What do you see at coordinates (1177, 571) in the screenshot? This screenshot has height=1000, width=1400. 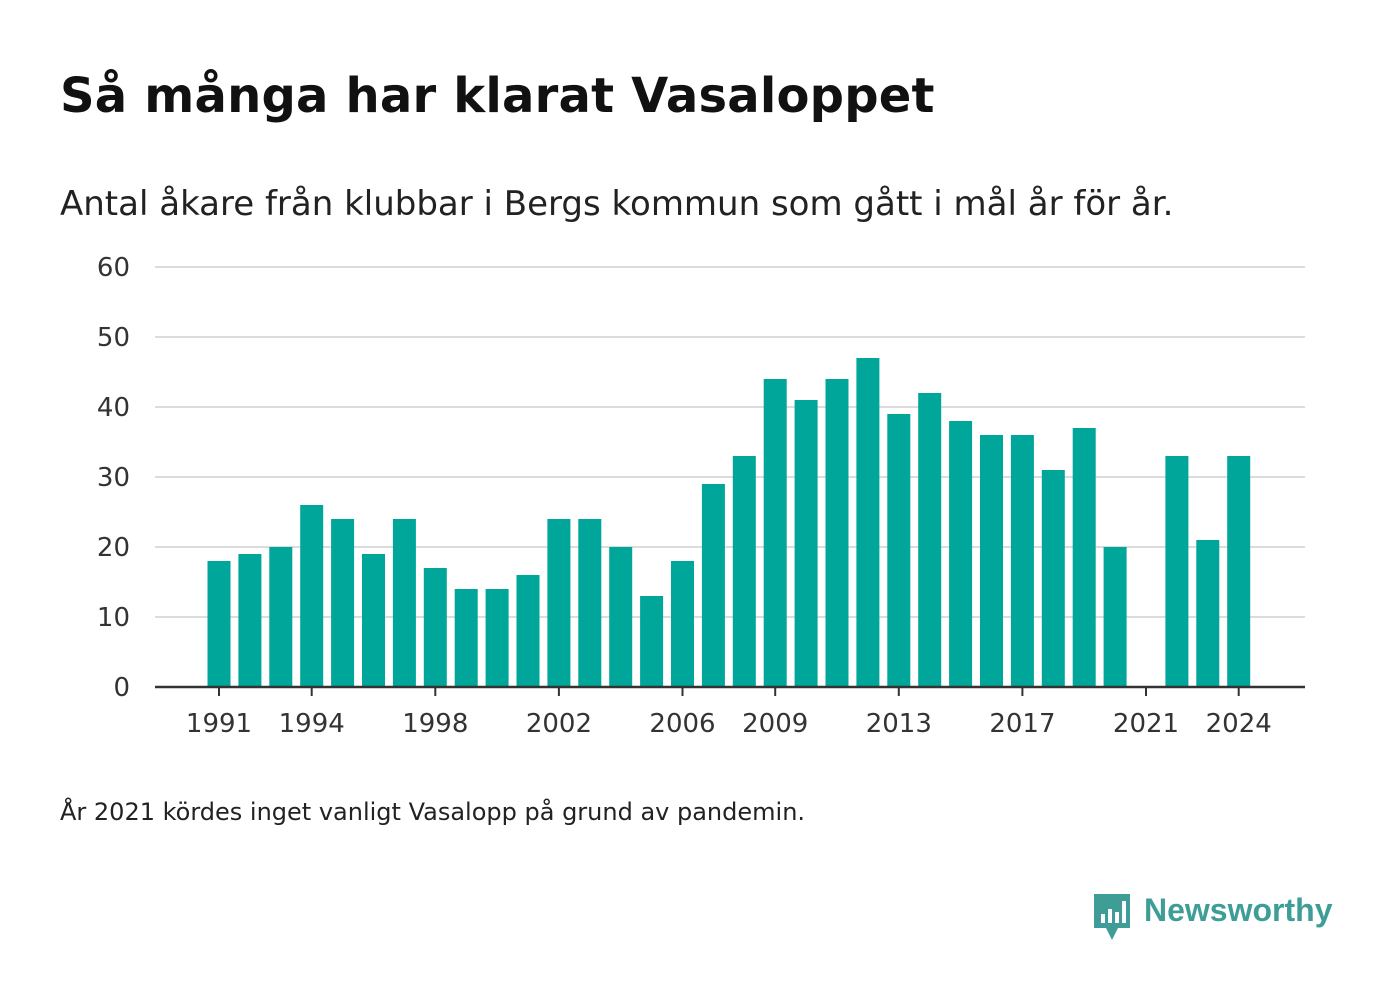 I see `bar-2022` at bounding box center [1177, 571].